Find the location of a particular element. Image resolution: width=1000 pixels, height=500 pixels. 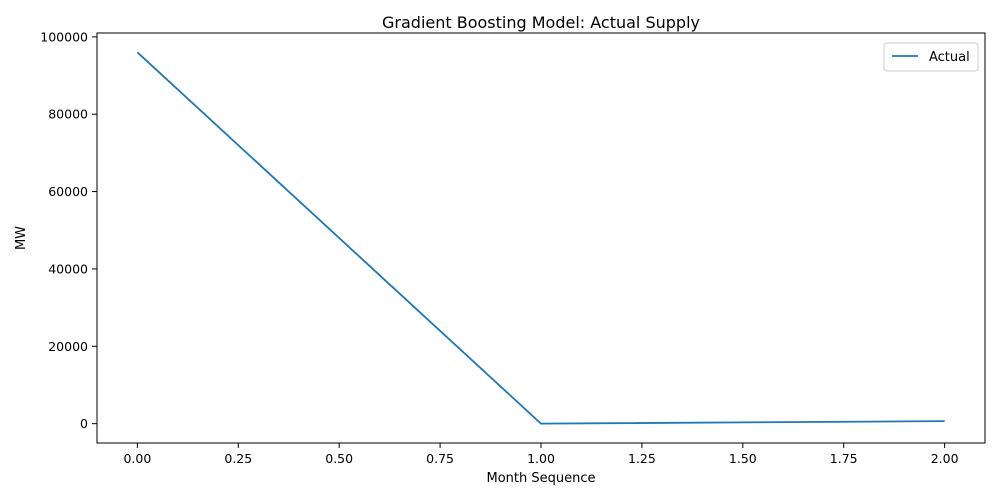

x-tick-label: 0.50 is located at coordinates (339, 458).